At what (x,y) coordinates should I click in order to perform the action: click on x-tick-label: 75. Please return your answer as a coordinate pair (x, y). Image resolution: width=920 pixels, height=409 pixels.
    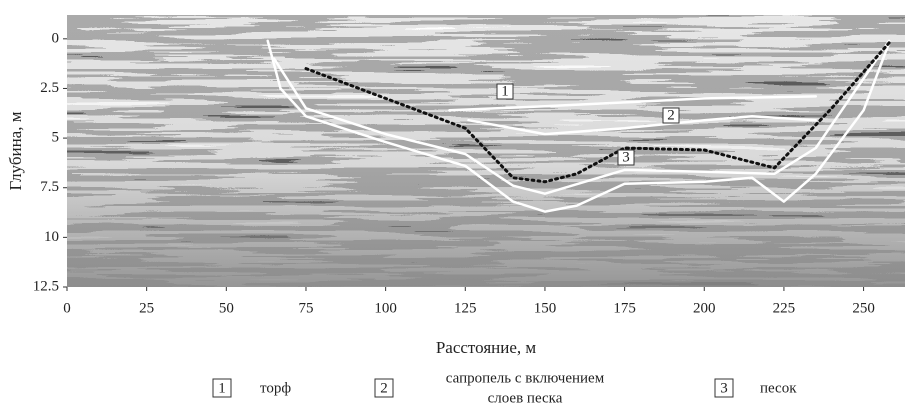
    Looking at the image, I should click on (305, 308).